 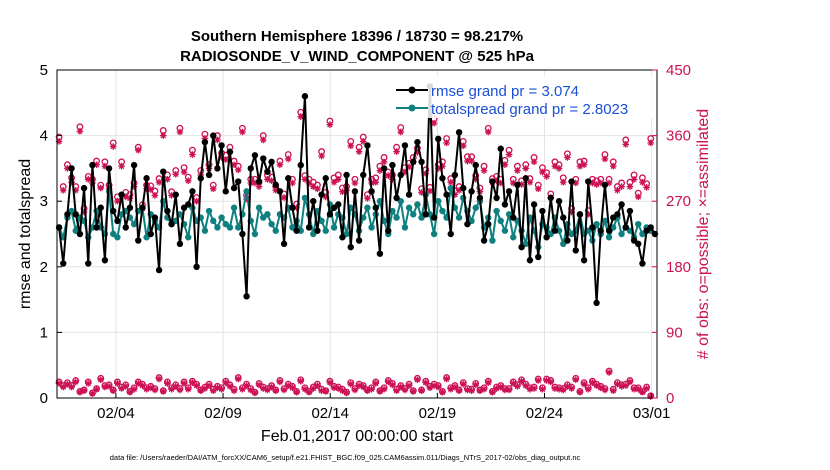 What do you see at coordinates (670, 398) in the screenshot?
I see `y-tick-label-right: 0` at bounding box center [670, 398].